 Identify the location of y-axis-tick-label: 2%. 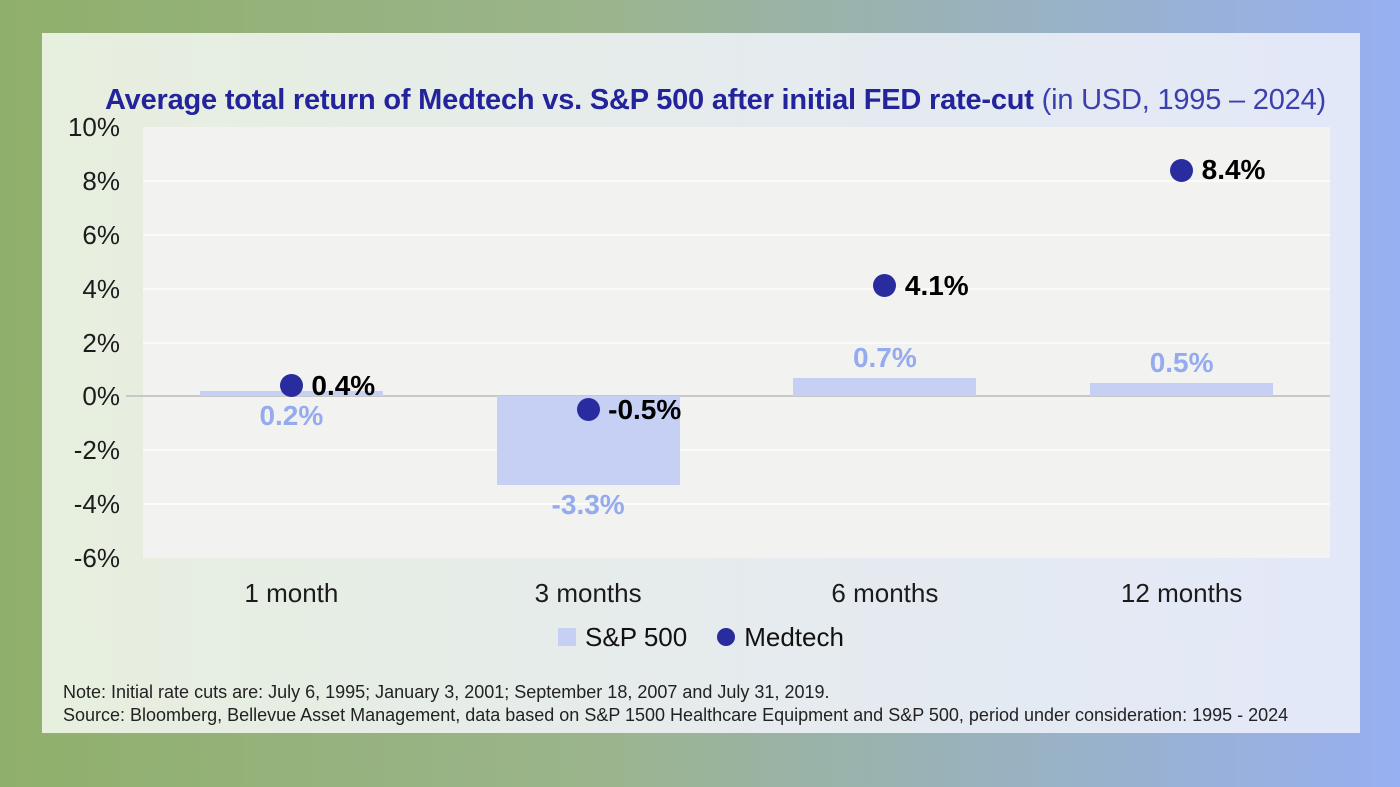
(101, 342).